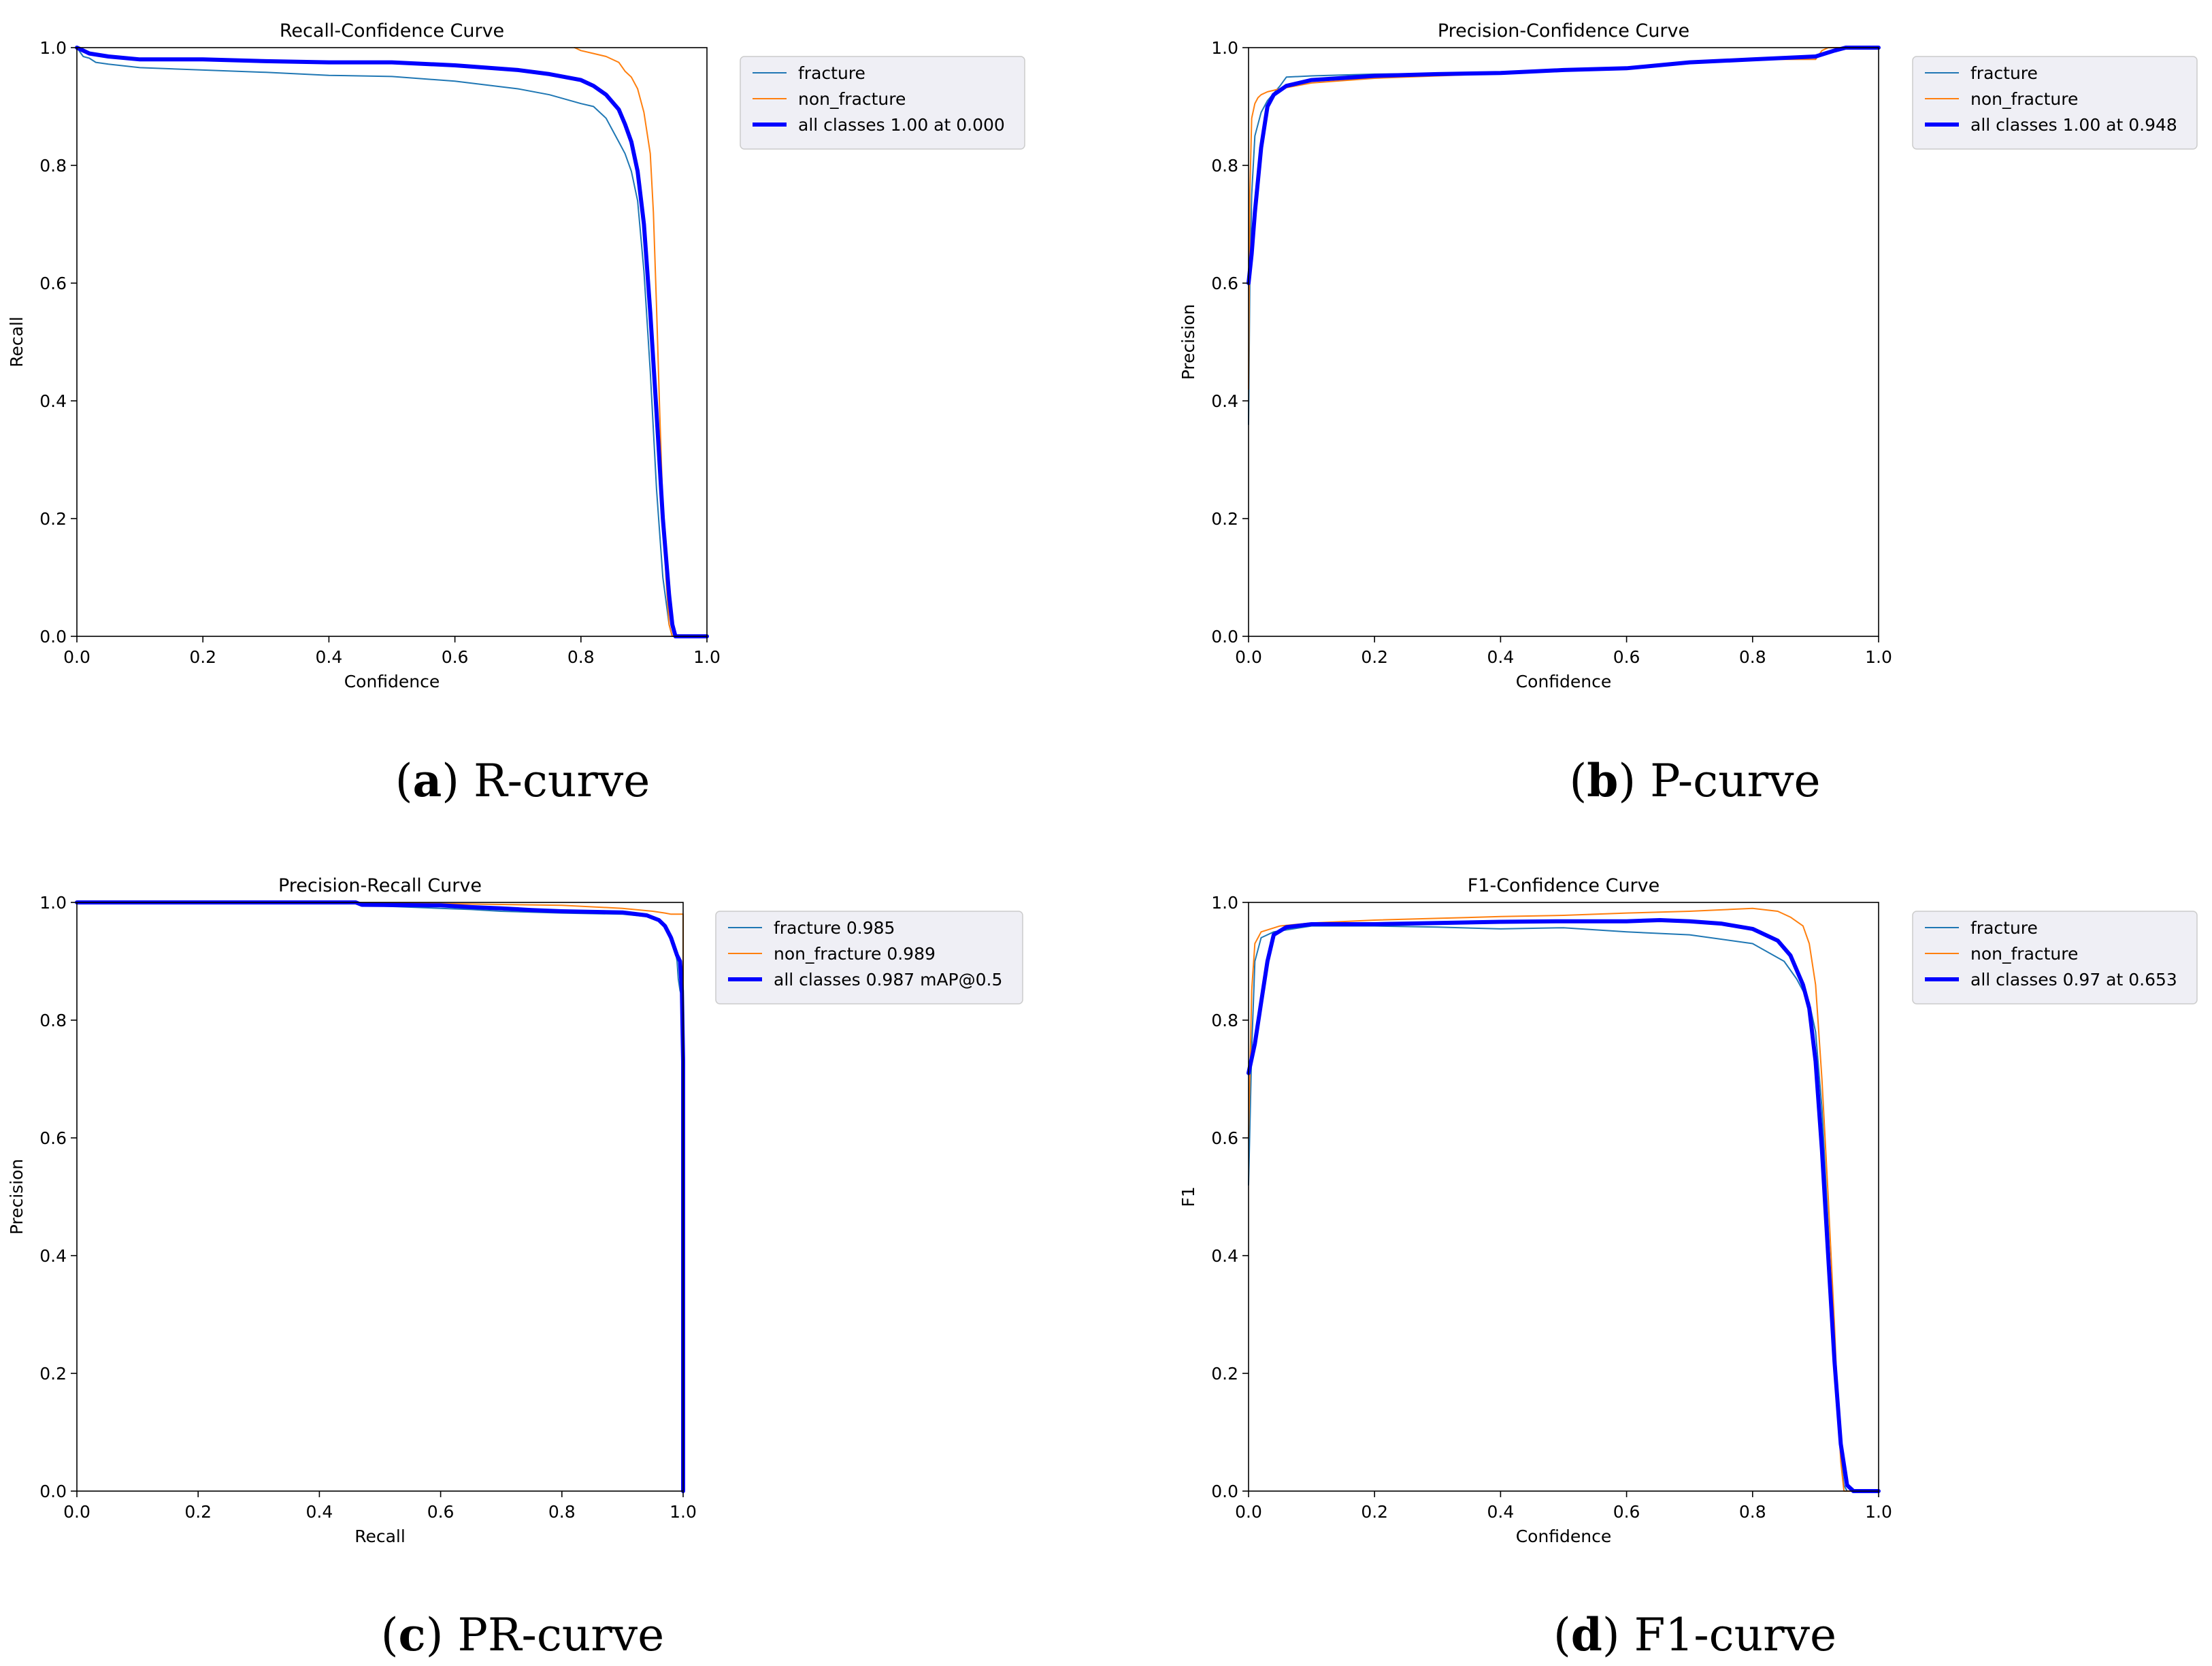 Image resolution: width=2212 pixels, height=1666 pixels. What do you see at coordinates (2073, 125) in the screenshot?
I see `legend-entry: all classes 1.00 at 0.948` at bounding box center [2073, 125].